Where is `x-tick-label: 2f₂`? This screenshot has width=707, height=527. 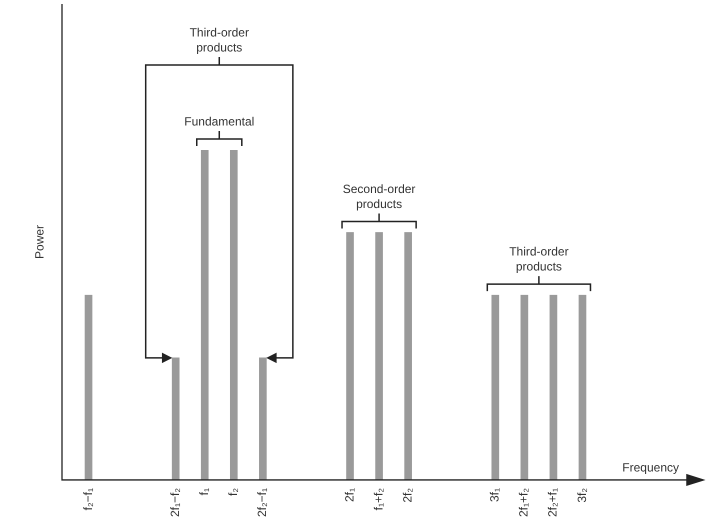 x-tick-label: 2f₂ is located at coordinates (407, 495).